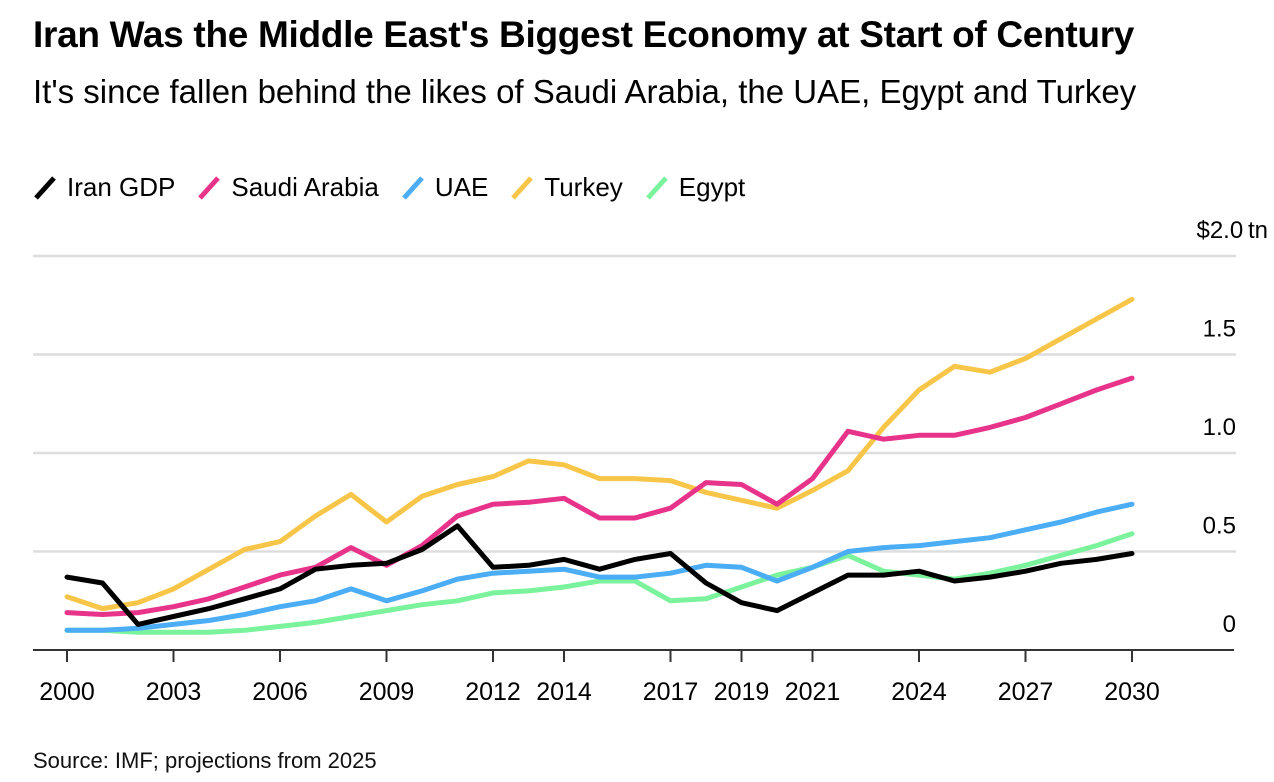 This screenshot has height=782, width=1274. I want to click on x-tick-label: 2024, so click(919, 692).